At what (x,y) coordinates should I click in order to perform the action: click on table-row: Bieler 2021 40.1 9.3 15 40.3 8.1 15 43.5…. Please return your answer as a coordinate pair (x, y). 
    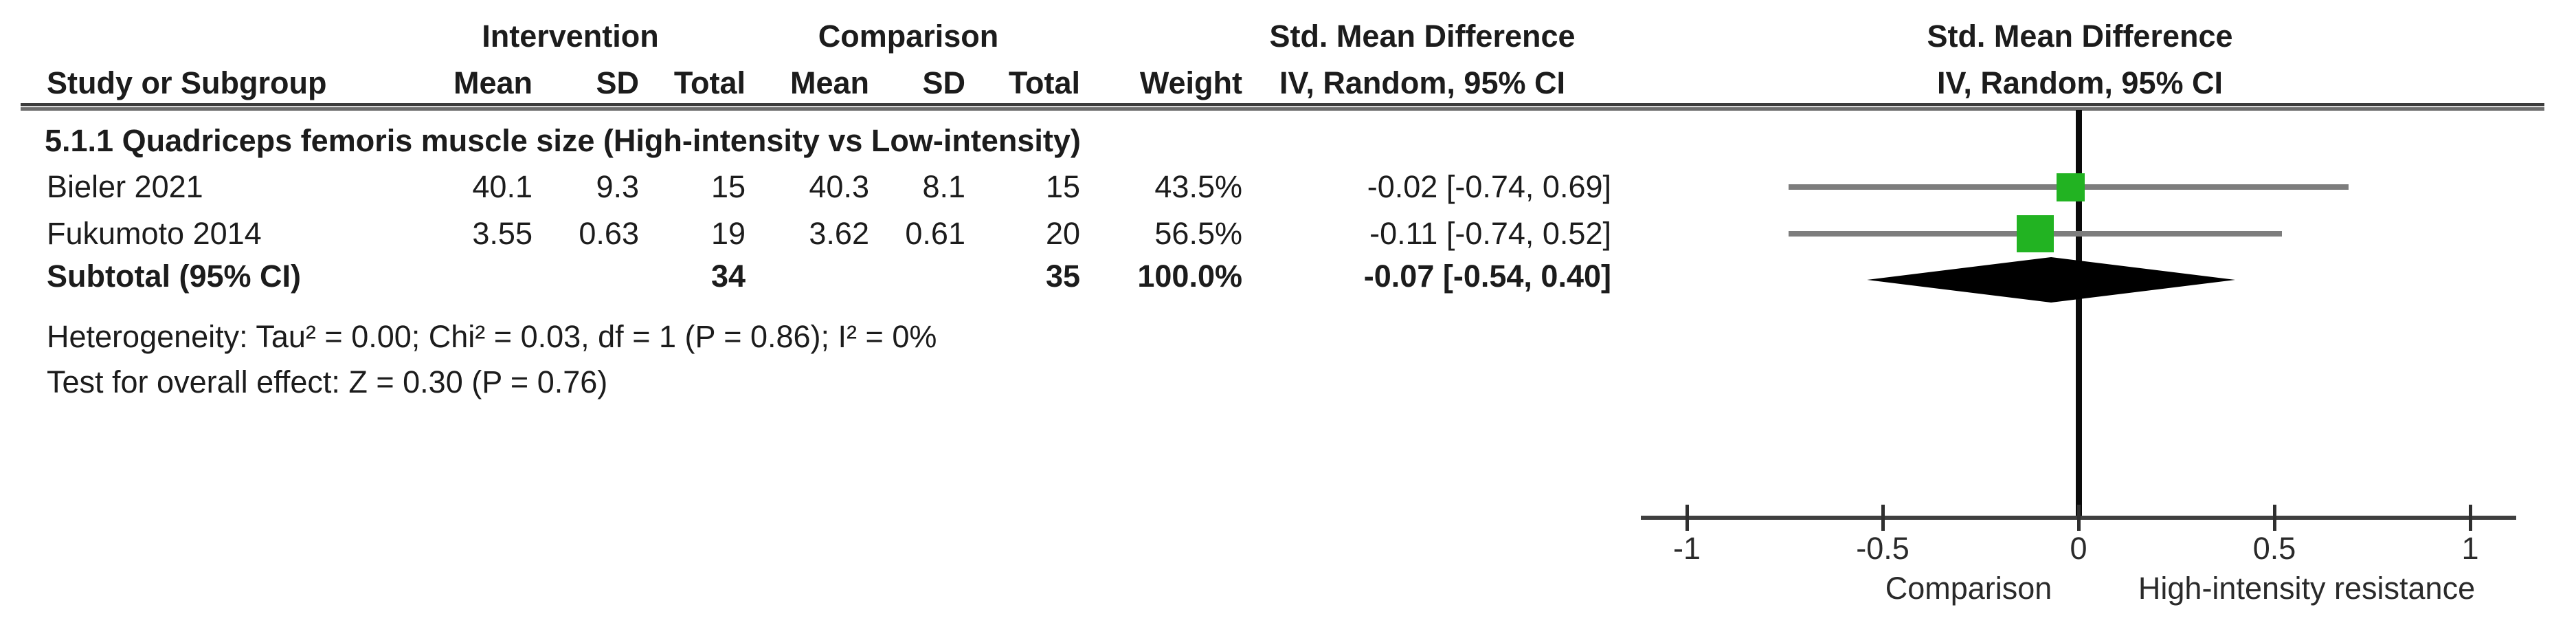
    Looking at the image, I should click on (1288, 187).